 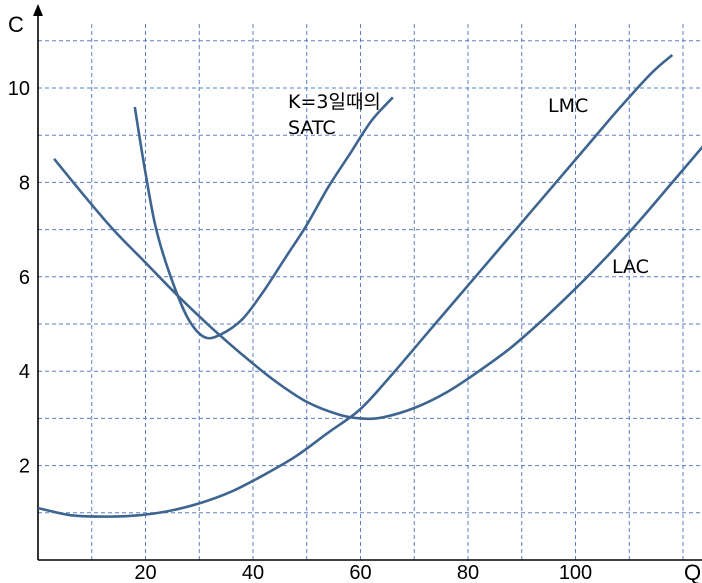 I want to click on x-tick-label: 100, so click(x=575, y=572).